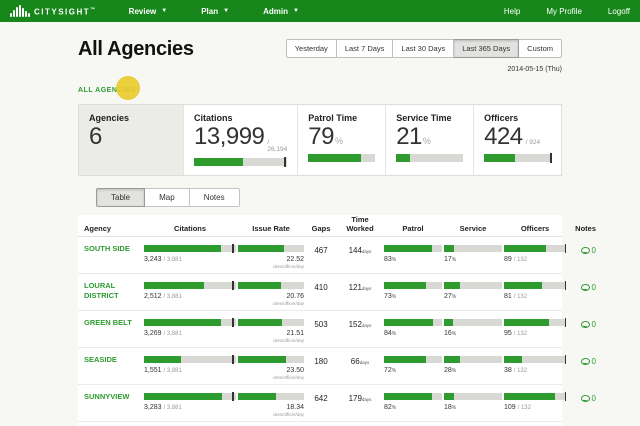 This screenshot has width=640, height=426. Describe the element at coordinates (281, 11) in the screenshot. I see `menu-admin: Admin ▼` at that location.